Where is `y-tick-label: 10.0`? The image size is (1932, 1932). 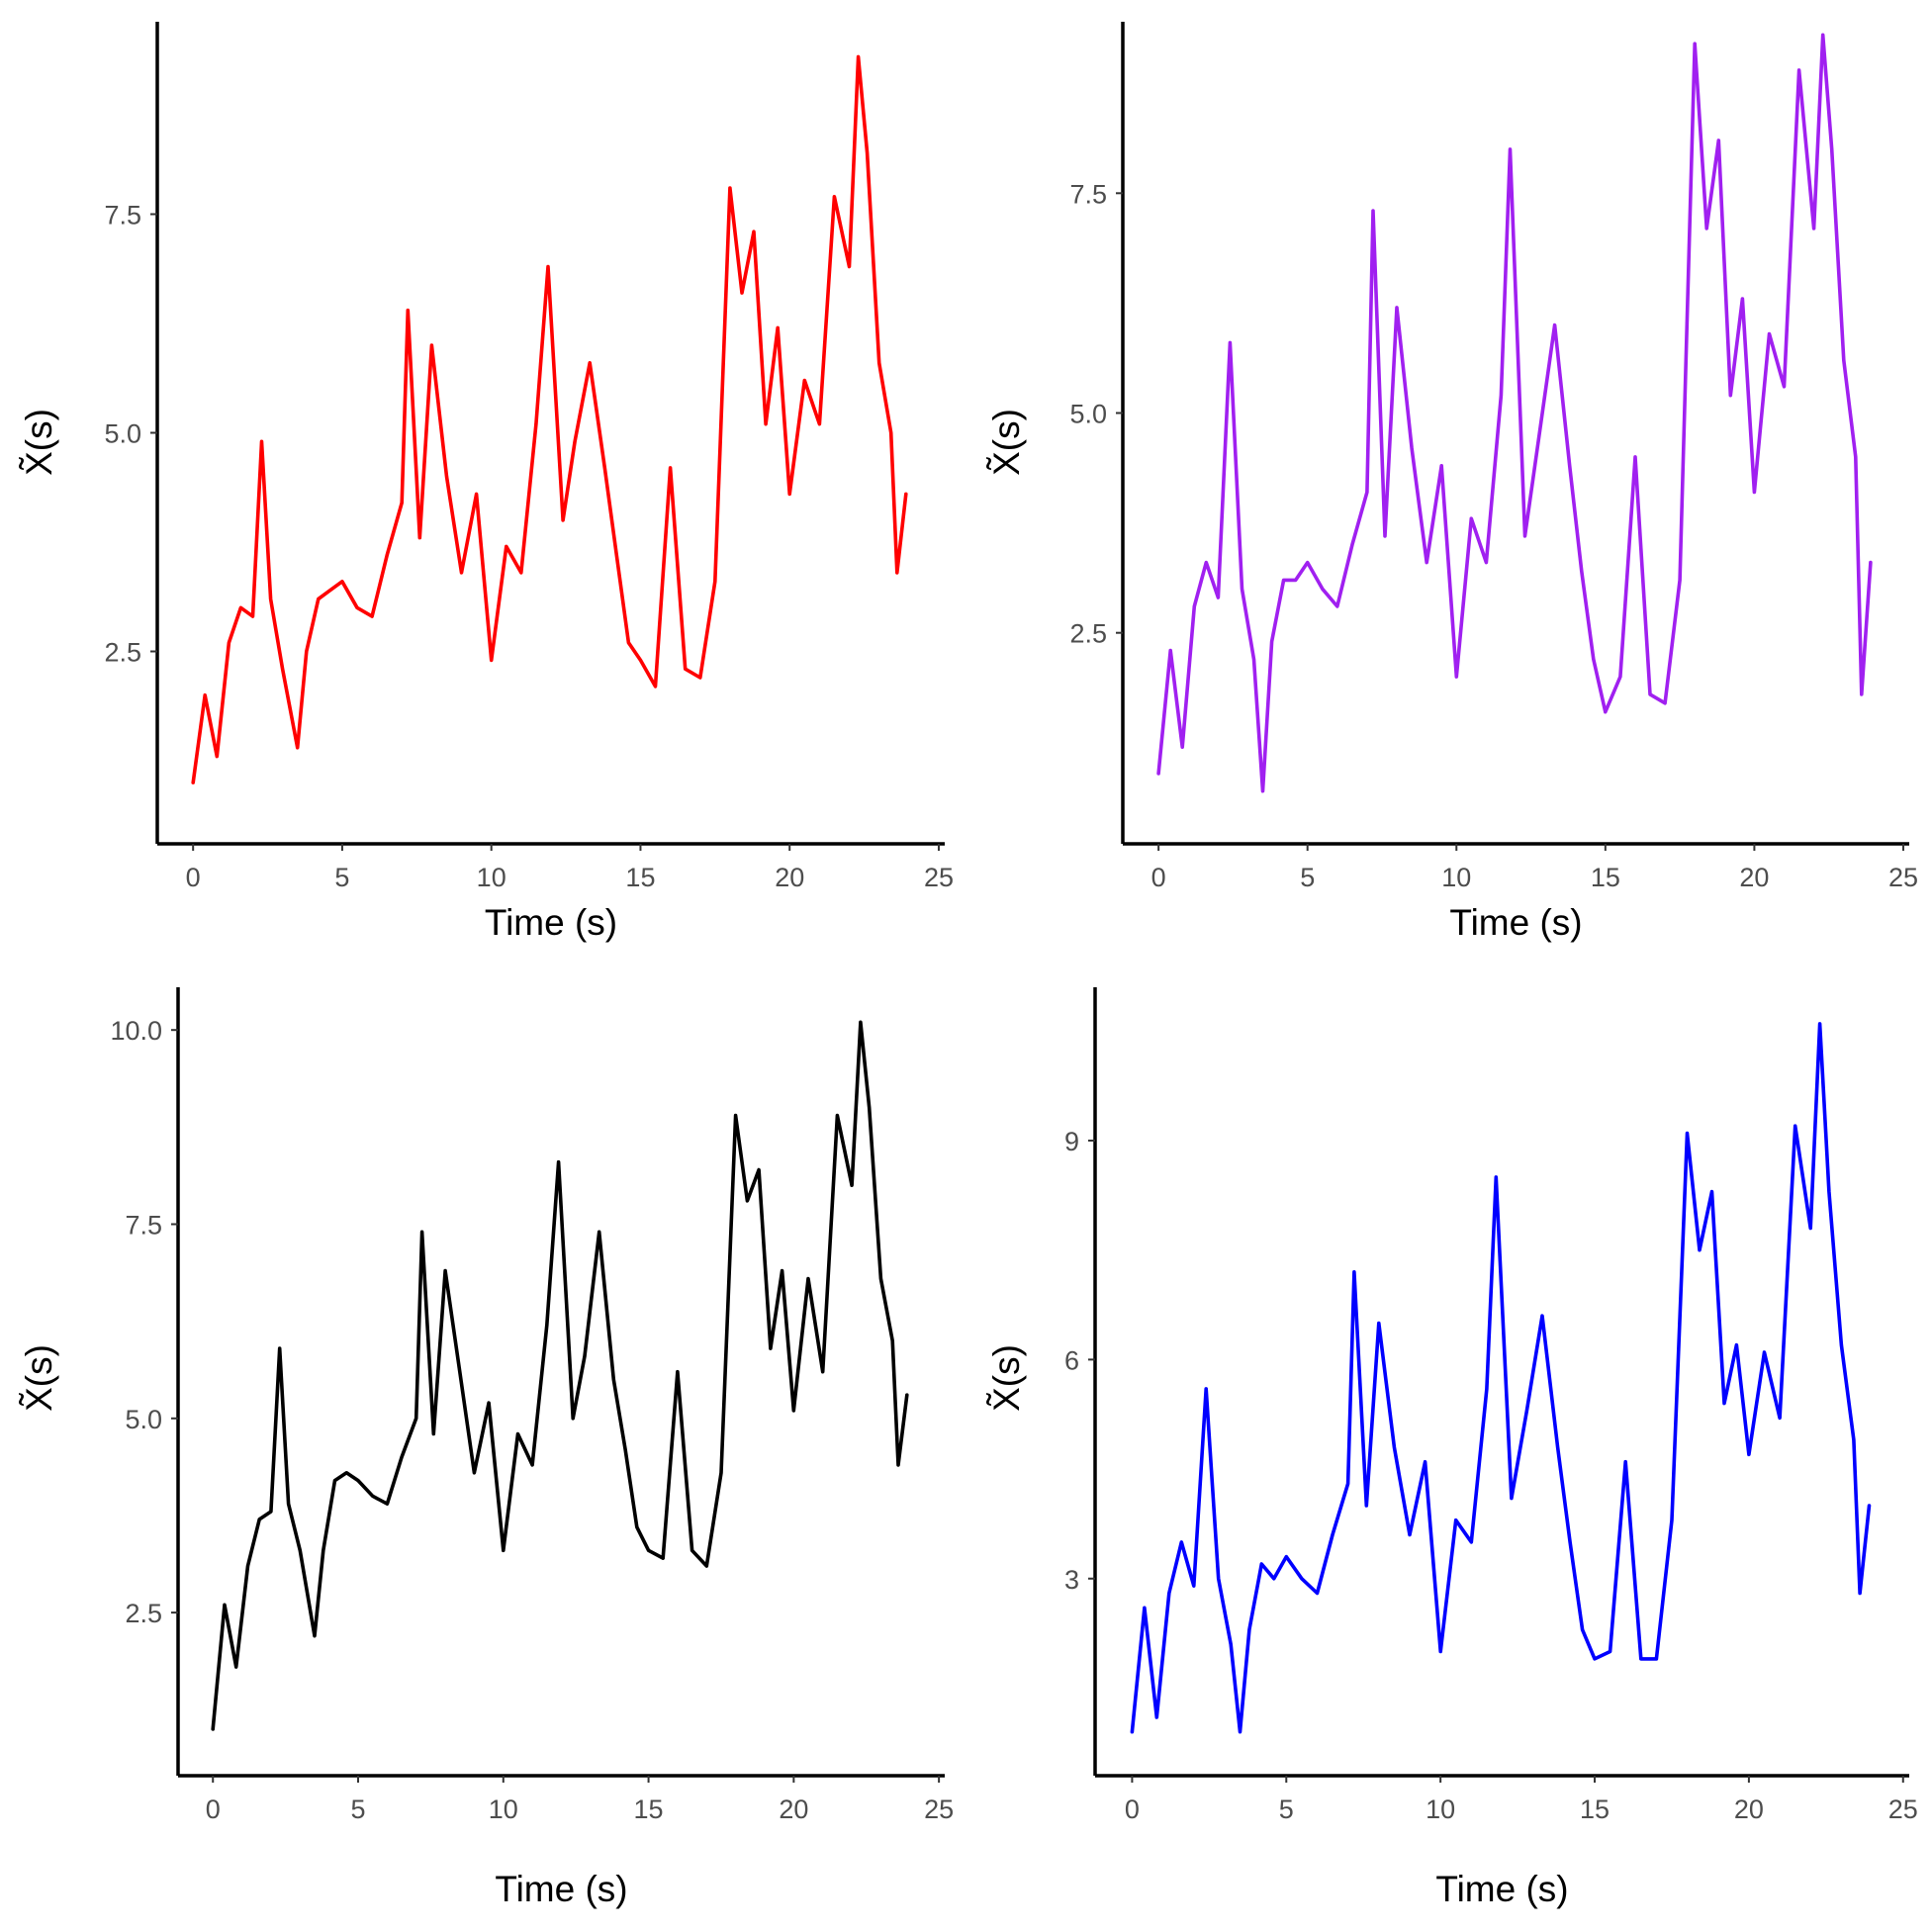
y-tick-label: 10.0 is located at coordinates (136, 1031).